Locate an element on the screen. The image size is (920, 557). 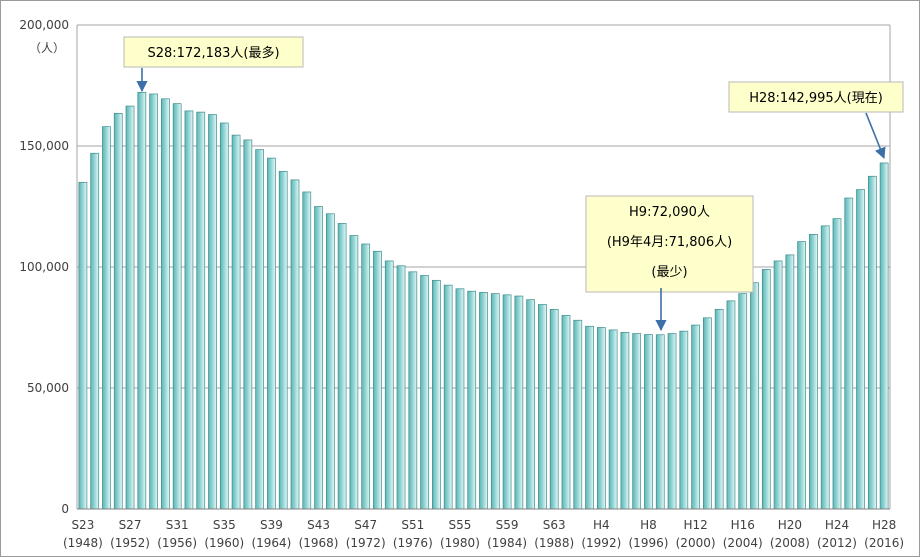
annotation-text: H28:142,995人(現在) is located at coordinates (816, 98).